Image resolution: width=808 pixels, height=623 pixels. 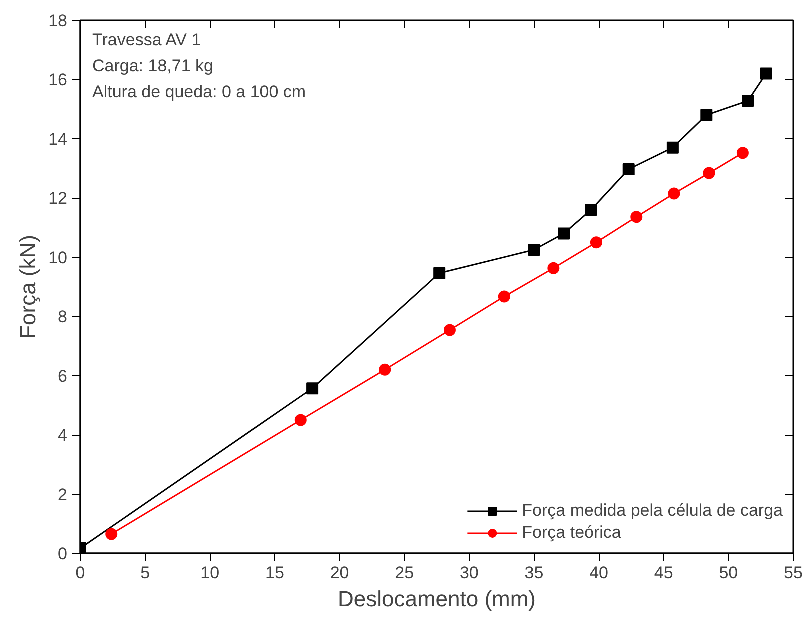 I want to click on x-tick-label: 35, so click(x=534, y=573).